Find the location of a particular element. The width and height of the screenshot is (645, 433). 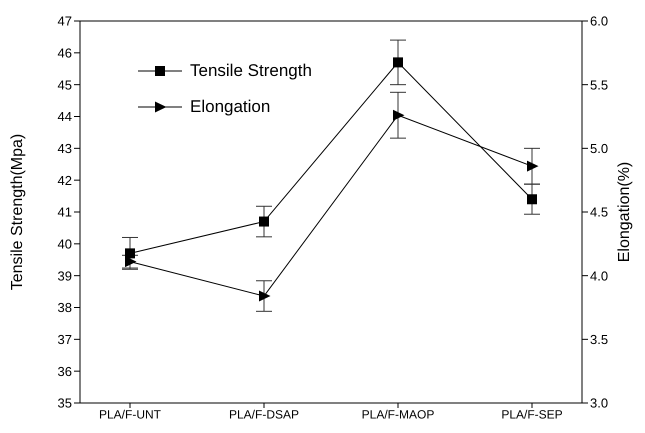

y-tick-label: 43 is located at coordinates (65, 148).